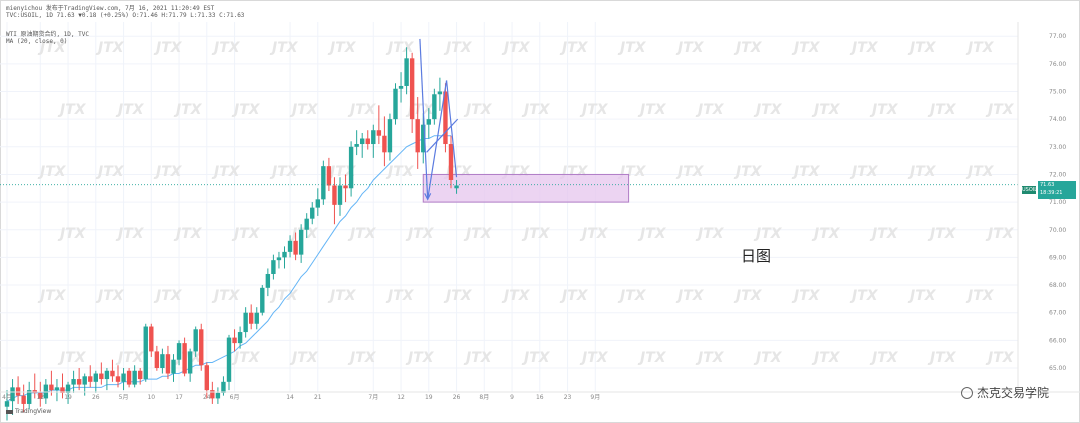 The width and height of the screenshot is (1080, 423). I want to click on x-tick-label: 10, so click(151, 397).